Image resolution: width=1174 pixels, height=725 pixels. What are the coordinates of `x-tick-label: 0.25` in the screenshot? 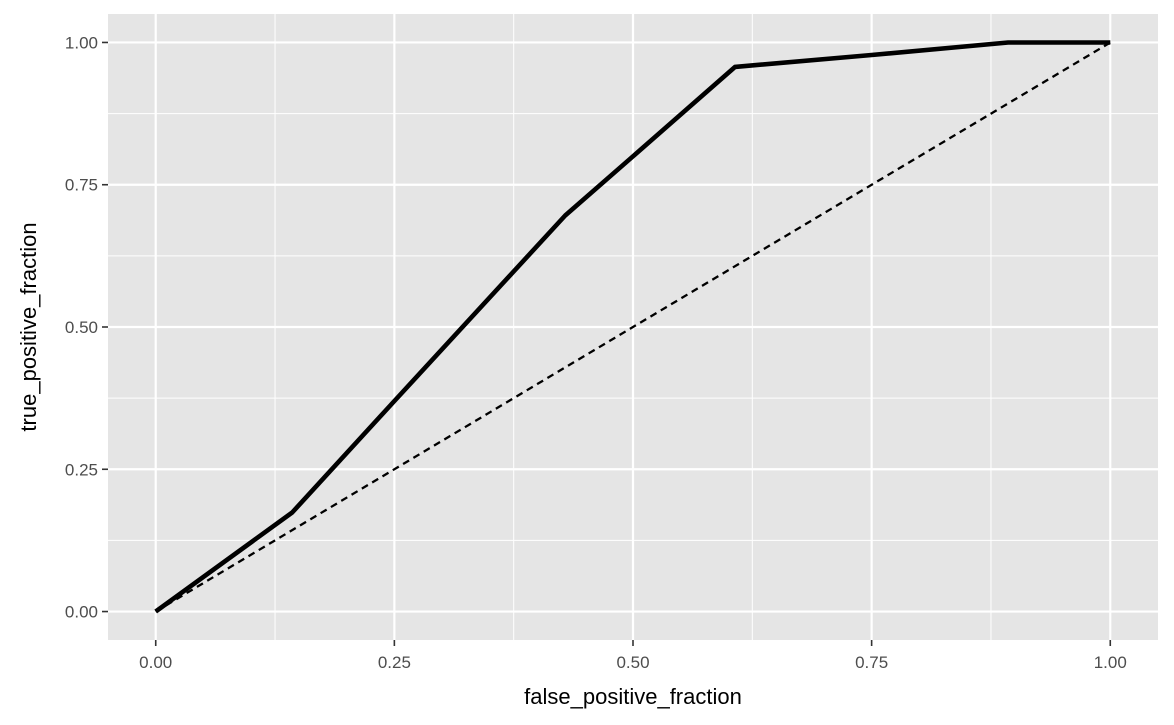 It's located at (394, 662).